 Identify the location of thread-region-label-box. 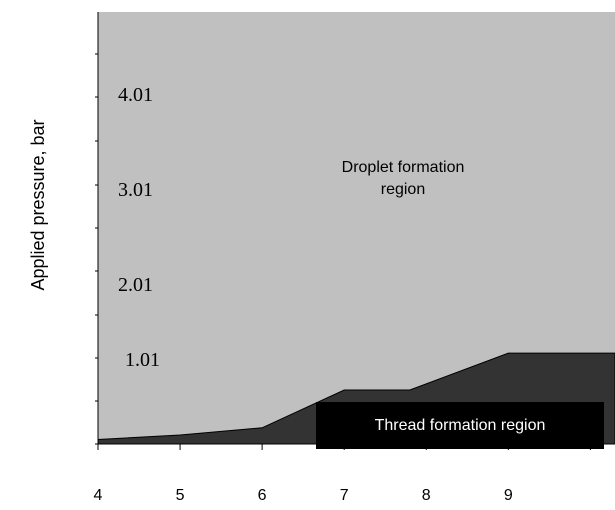
(460, 425).